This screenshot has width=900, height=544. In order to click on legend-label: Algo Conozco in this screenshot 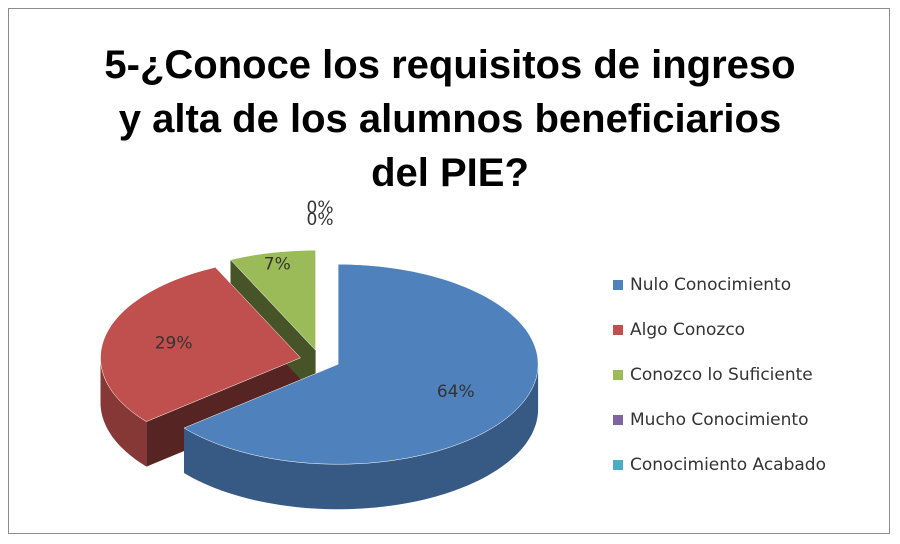, I will do `click(687, 330)`.